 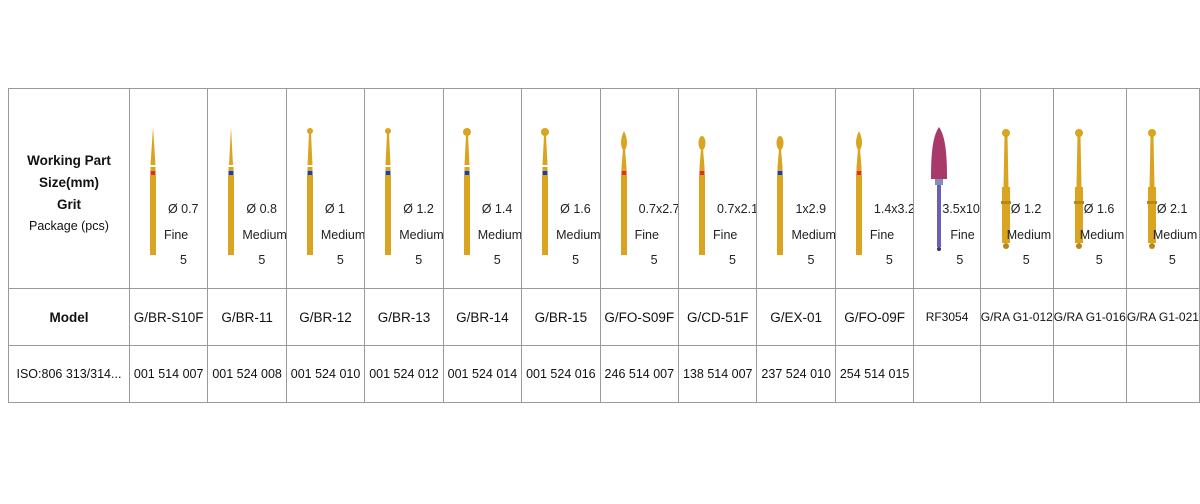 I want to click on polishing-stone-image, so click(x=939, y=189).